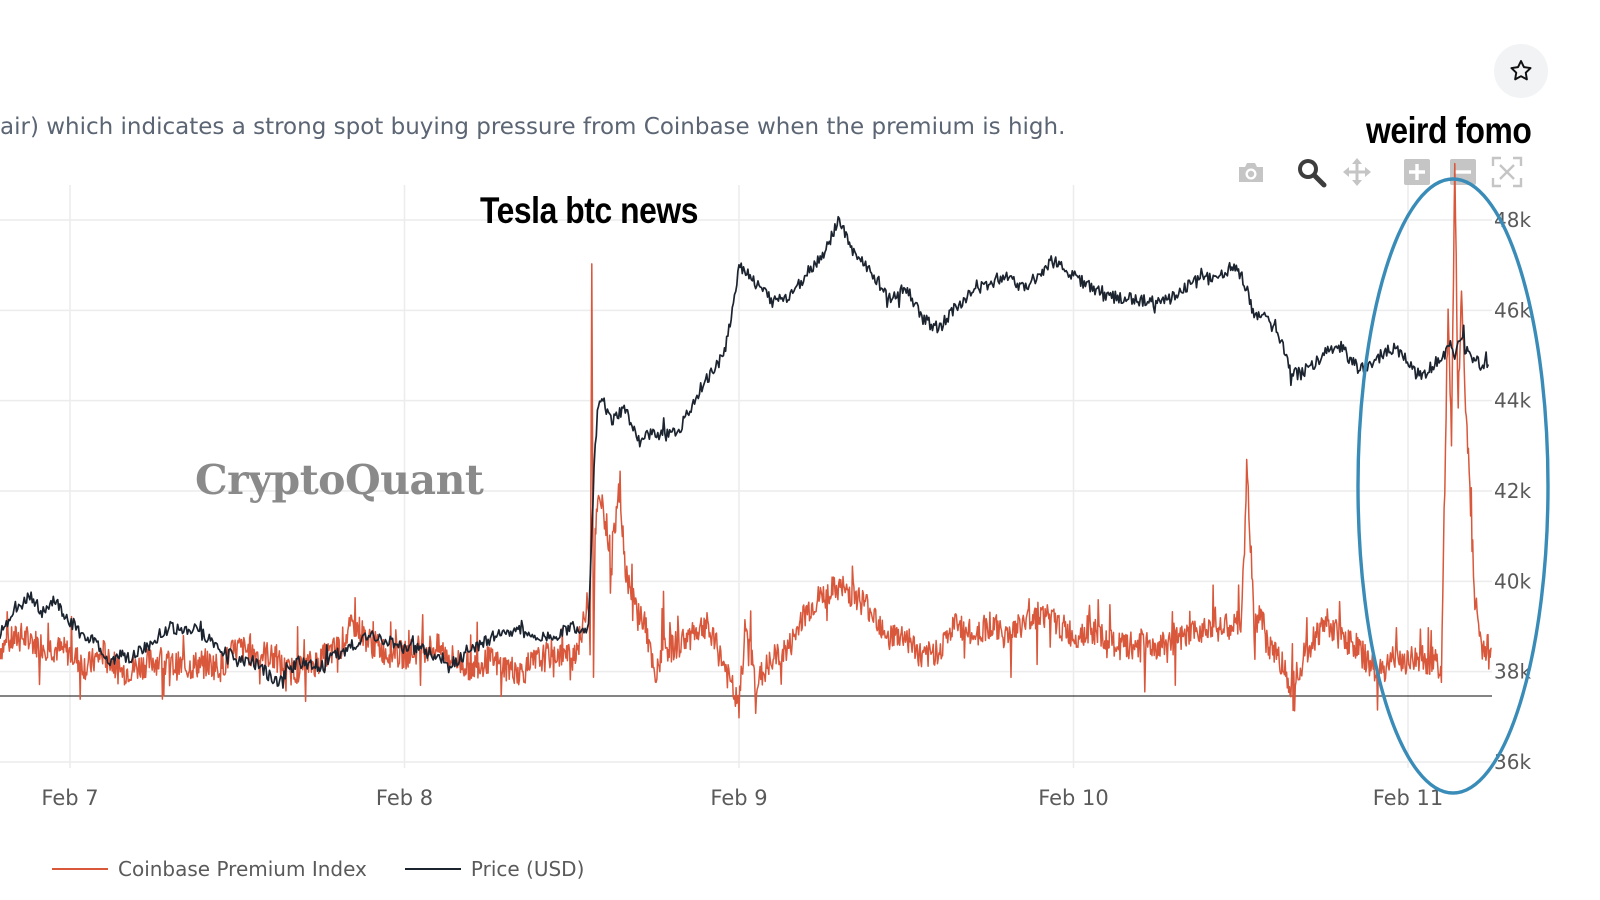  What do you see at coordinates (1512, 581) in the screenshot?
I see `y-tick-label: 40k` at bounding box center [1512, 581].